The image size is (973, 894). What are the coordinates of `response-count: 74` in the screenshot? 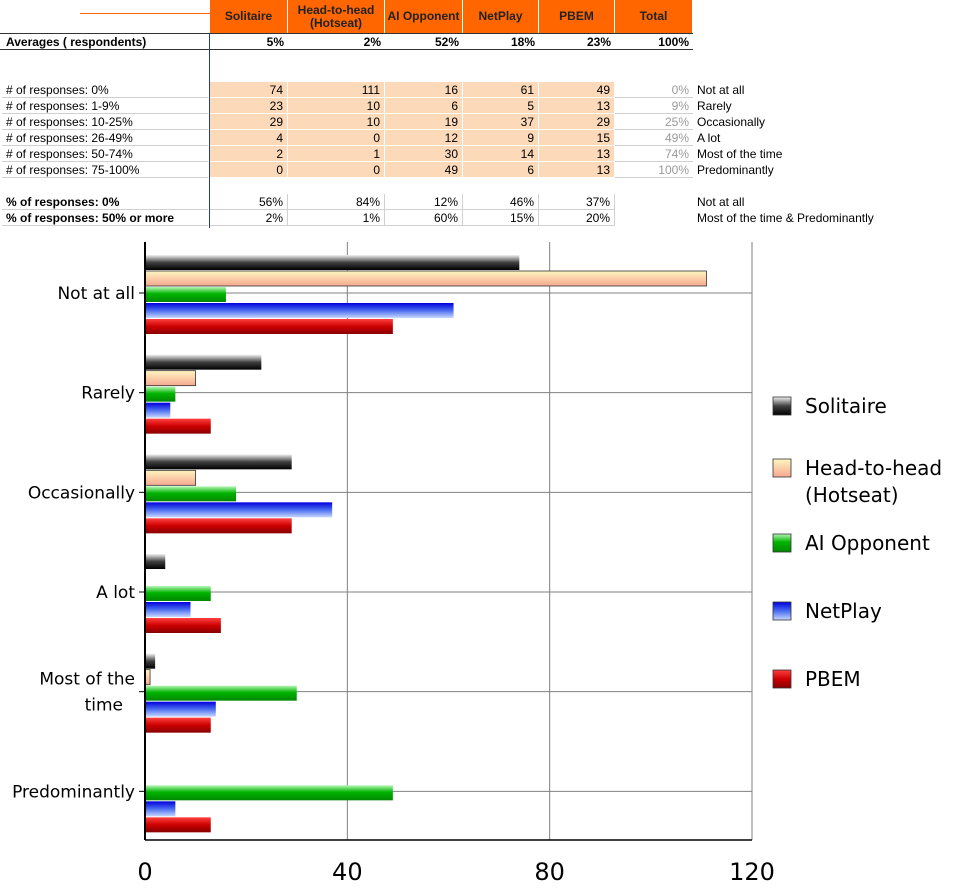 It's located at (249, 90).